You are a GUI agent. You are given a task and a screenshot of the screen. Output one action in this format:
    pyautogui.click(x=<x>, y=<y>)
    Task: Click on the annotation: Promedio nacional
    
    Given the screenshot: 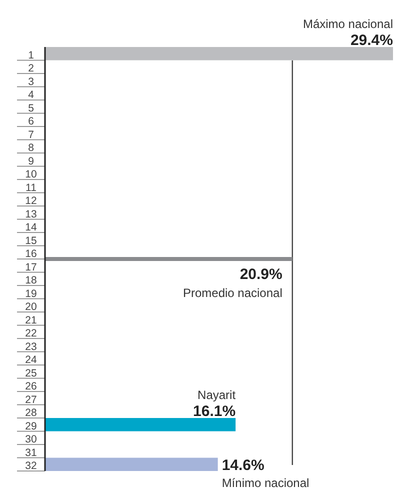 What is the action you would take?
    pyautogui.click(x=232, y=293)
    